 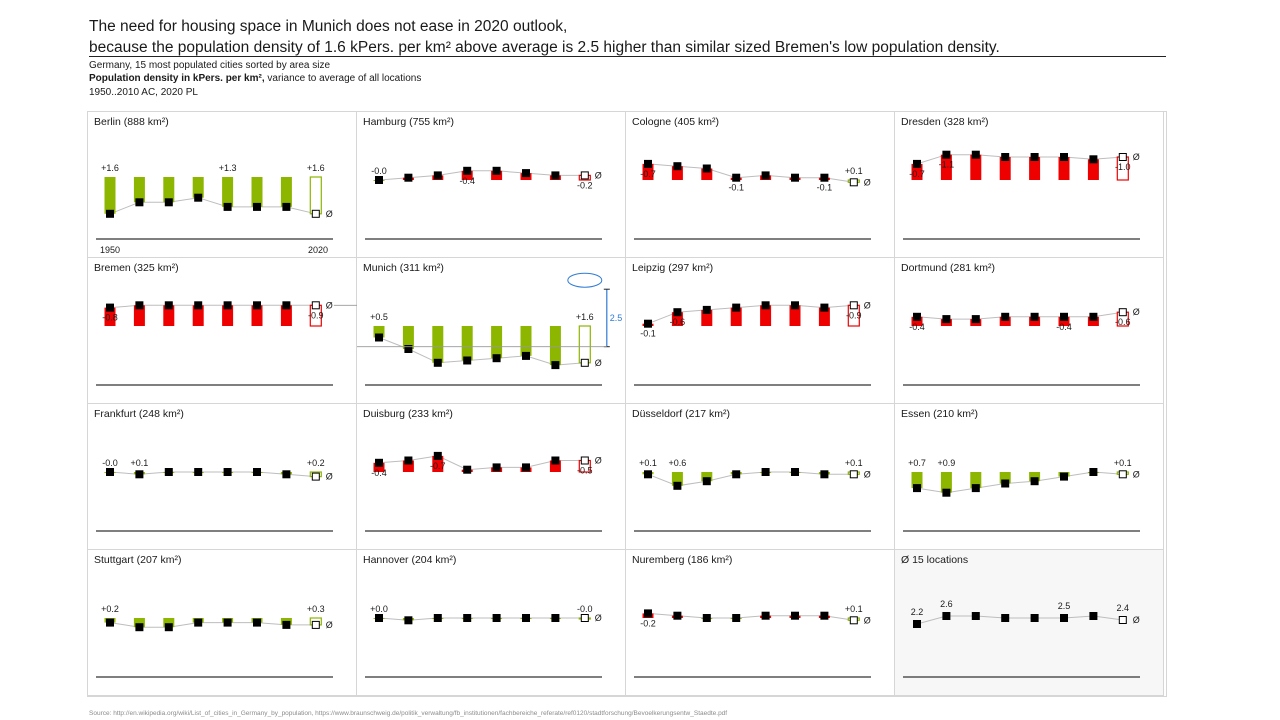 I want to click on panel-title: Bremen (325 km²), so click(x=136, y=268).